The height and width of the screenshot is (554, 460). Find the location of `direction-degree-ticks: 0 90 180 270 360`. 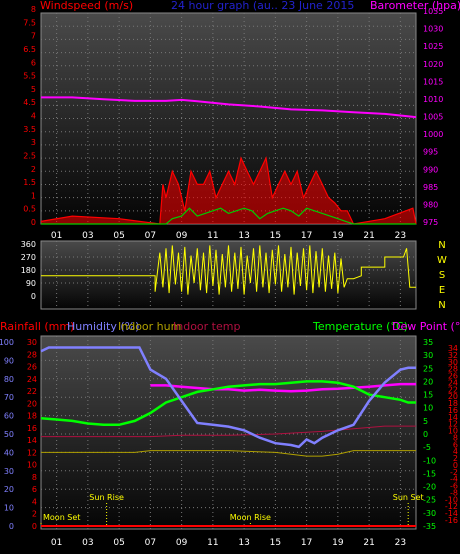

direction-degree-ticks: 0 90 180 270 360 is located at coordinates (28, 270).